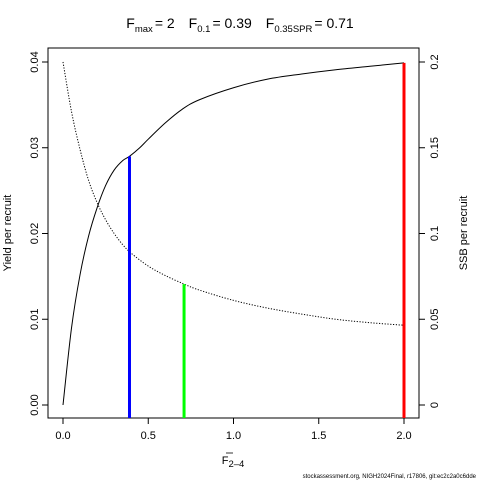  I want to click on title-fmax-label: F, so click(130, 23).